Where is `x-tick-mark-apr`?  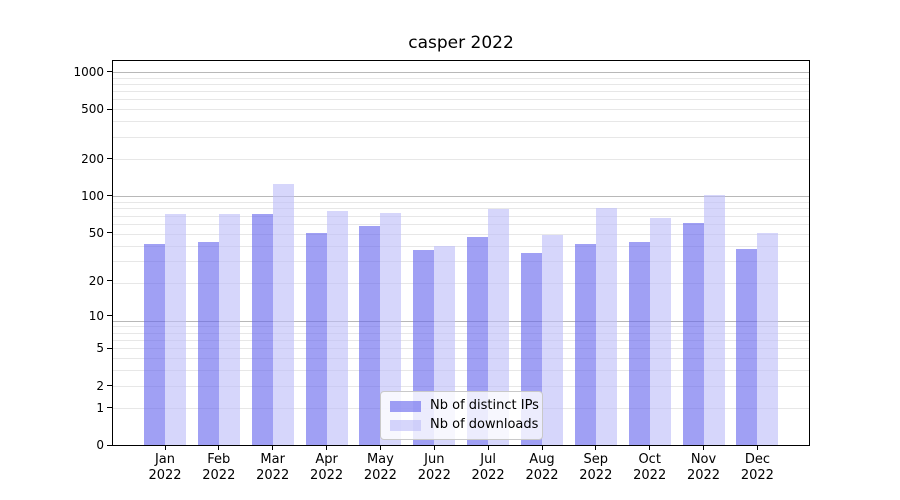 x-tick-mark-apr is located at coordinates (327, 447).